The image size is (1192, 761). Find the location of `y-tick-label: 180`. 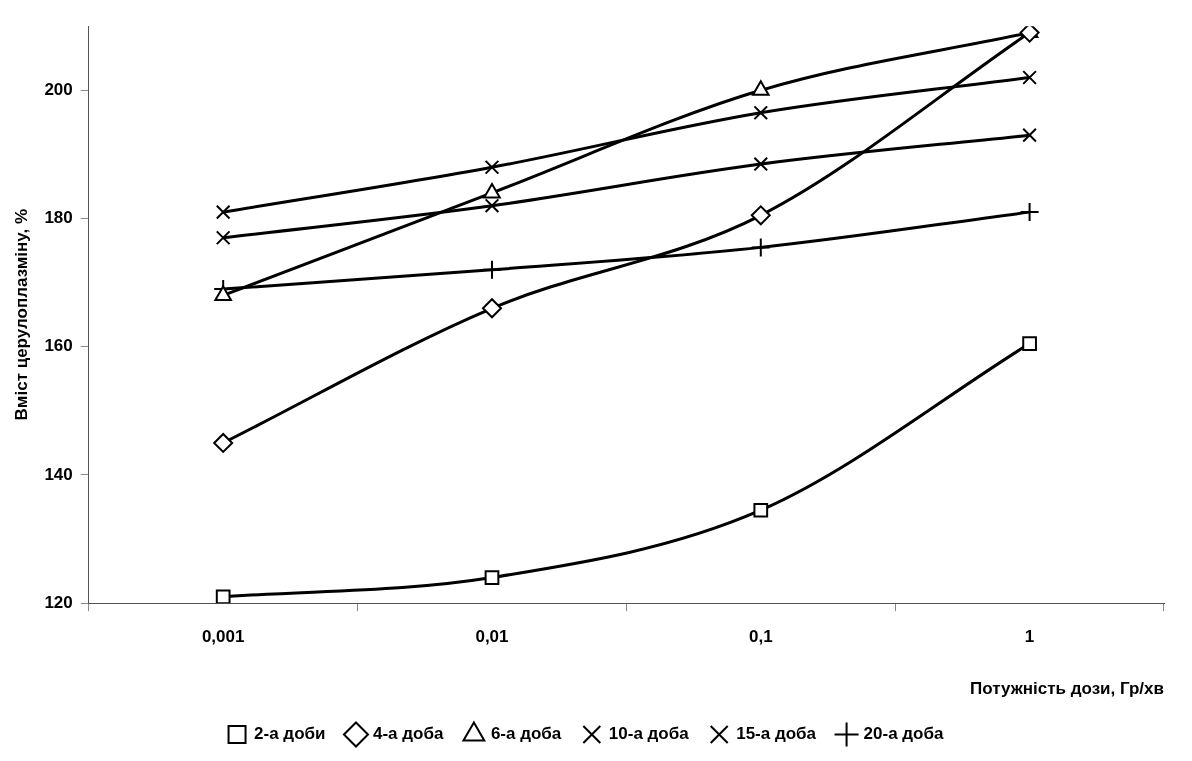

y-tick-label: 180 is located at coordinates (58, 218).